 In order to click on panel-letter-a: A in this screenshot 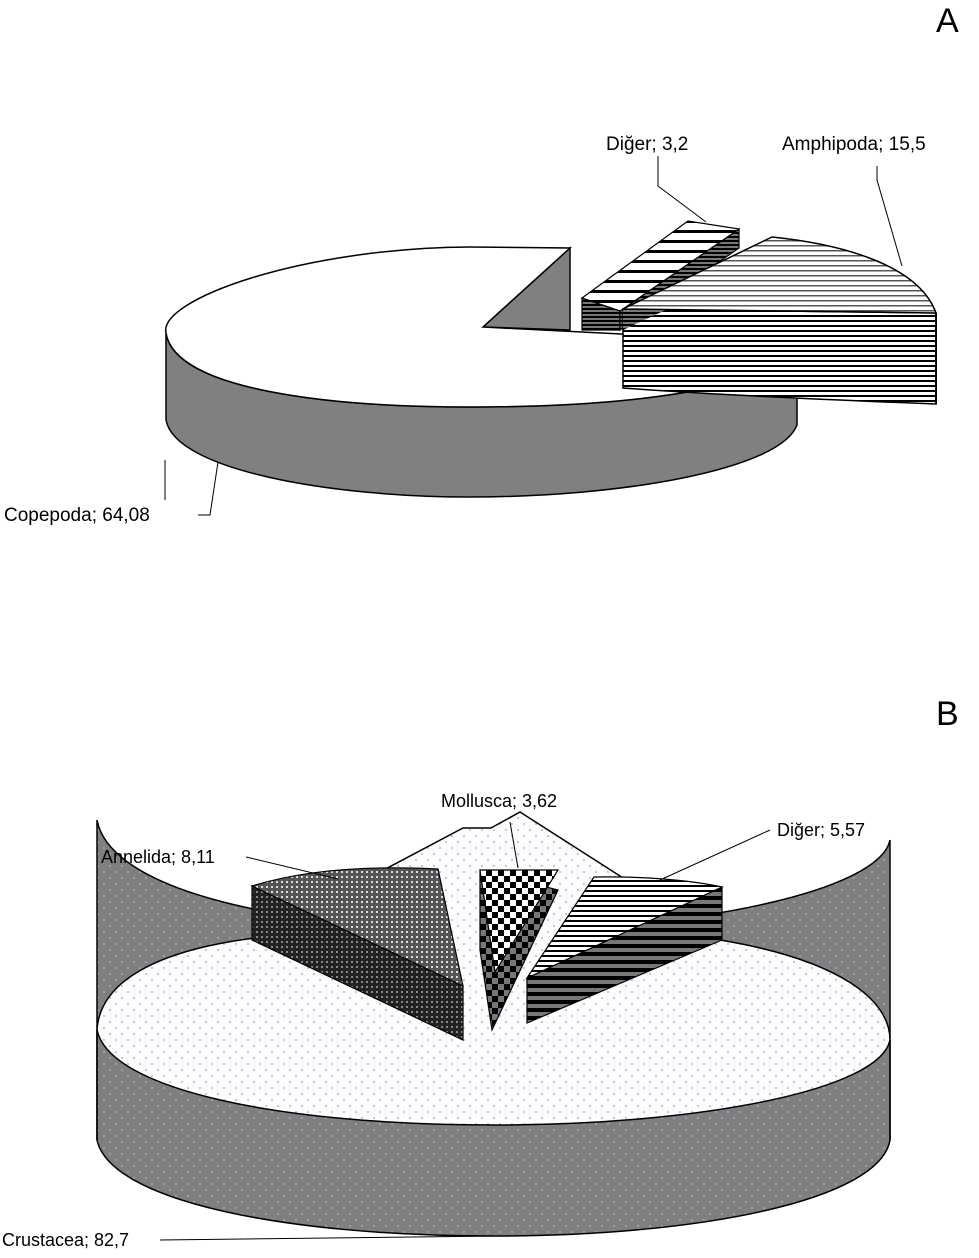, I will do `click(947, 21)`.